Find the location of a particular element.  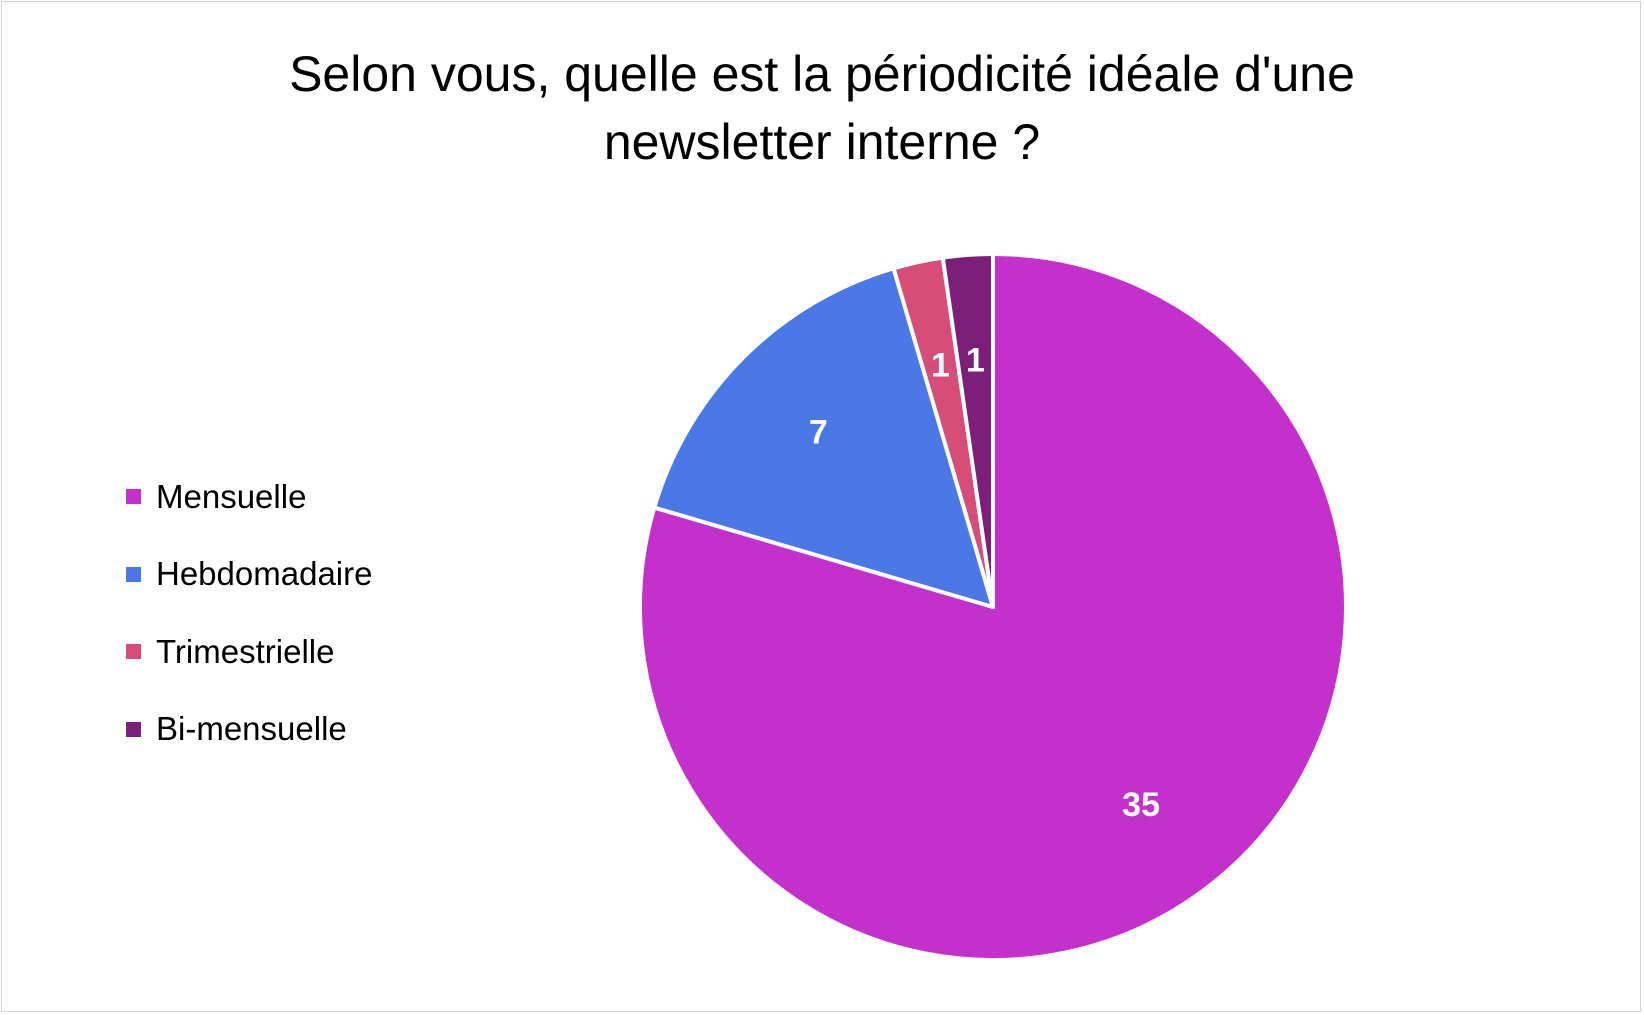

legend-label-bi-mensuelle: Bi-mensuelle is located at coordinates (251, 729).